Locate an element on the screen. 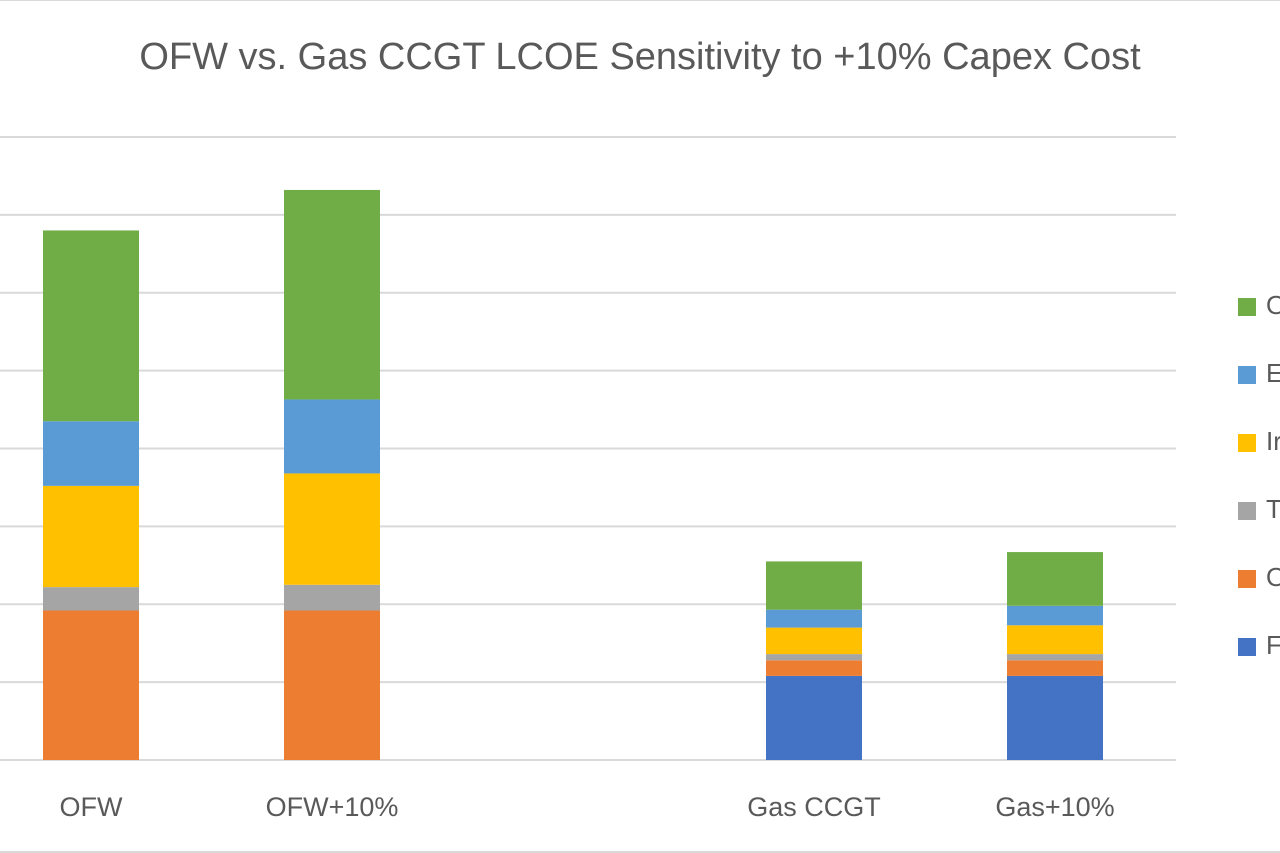  bar-segment-gas-10--series-5 is located at coordinates (1055, 579).